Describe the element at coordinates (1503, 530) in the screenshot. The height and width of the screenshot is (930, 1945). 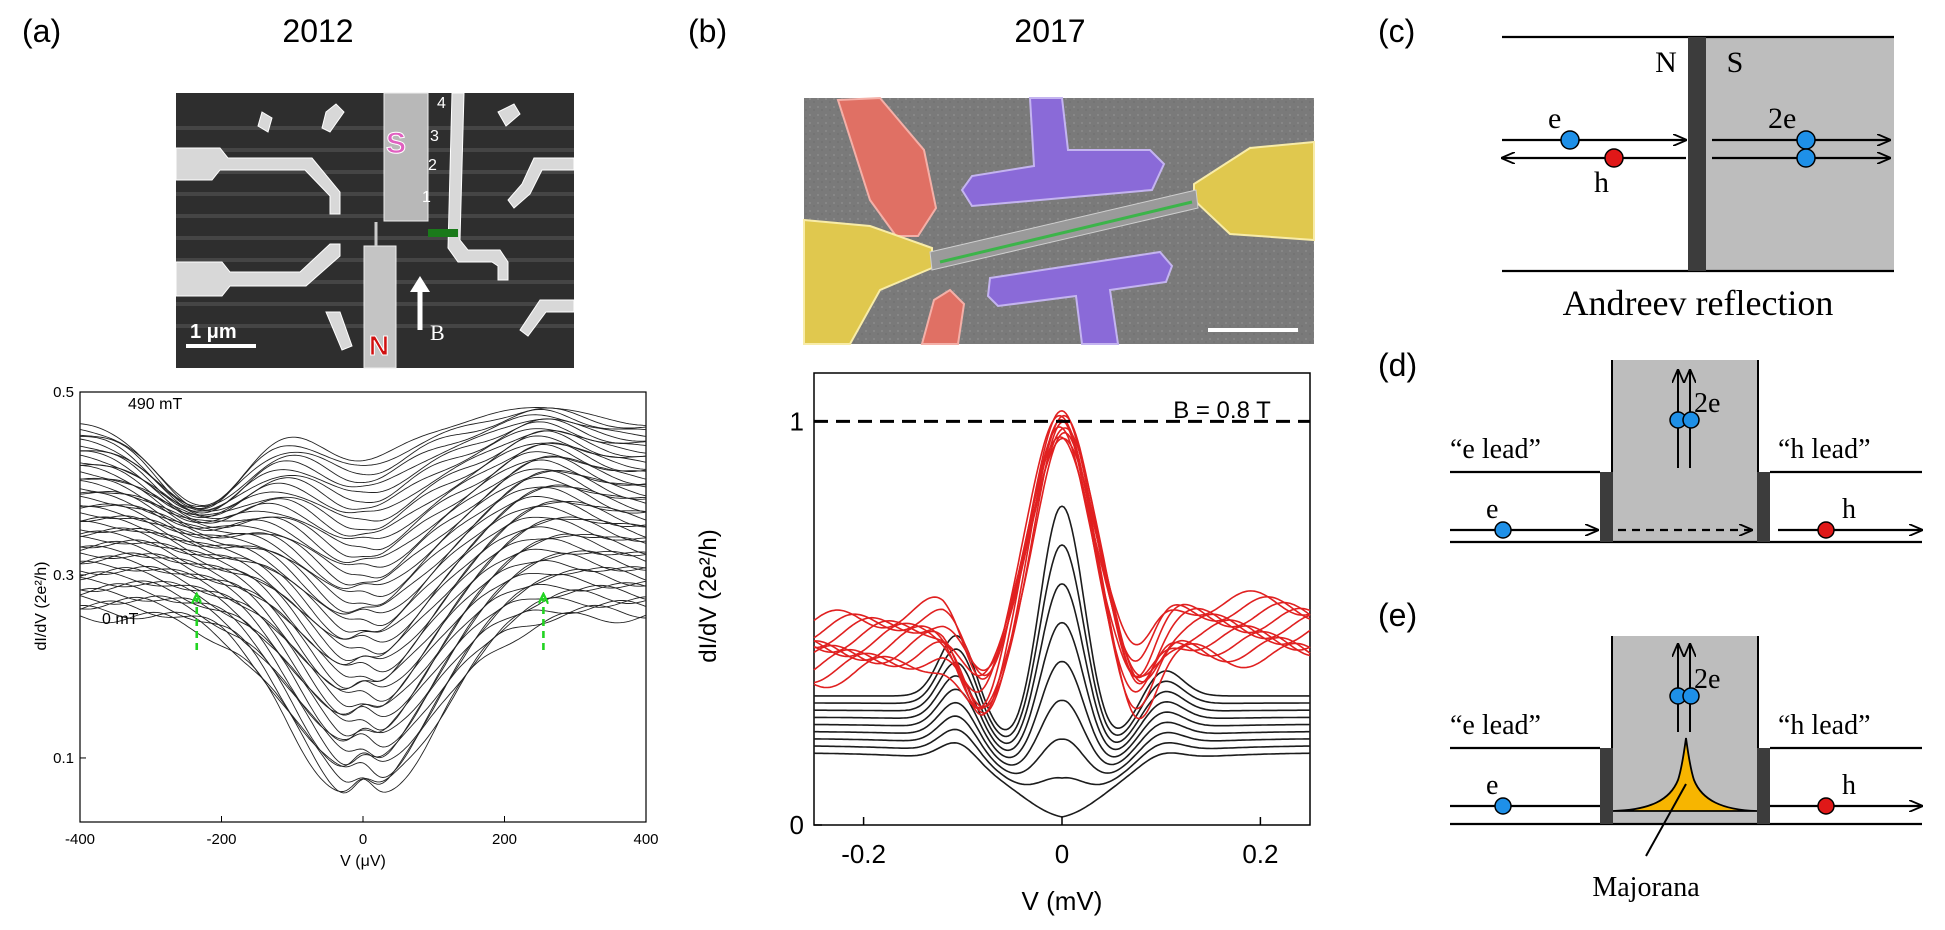
I see `electron-dot-d` at that location.